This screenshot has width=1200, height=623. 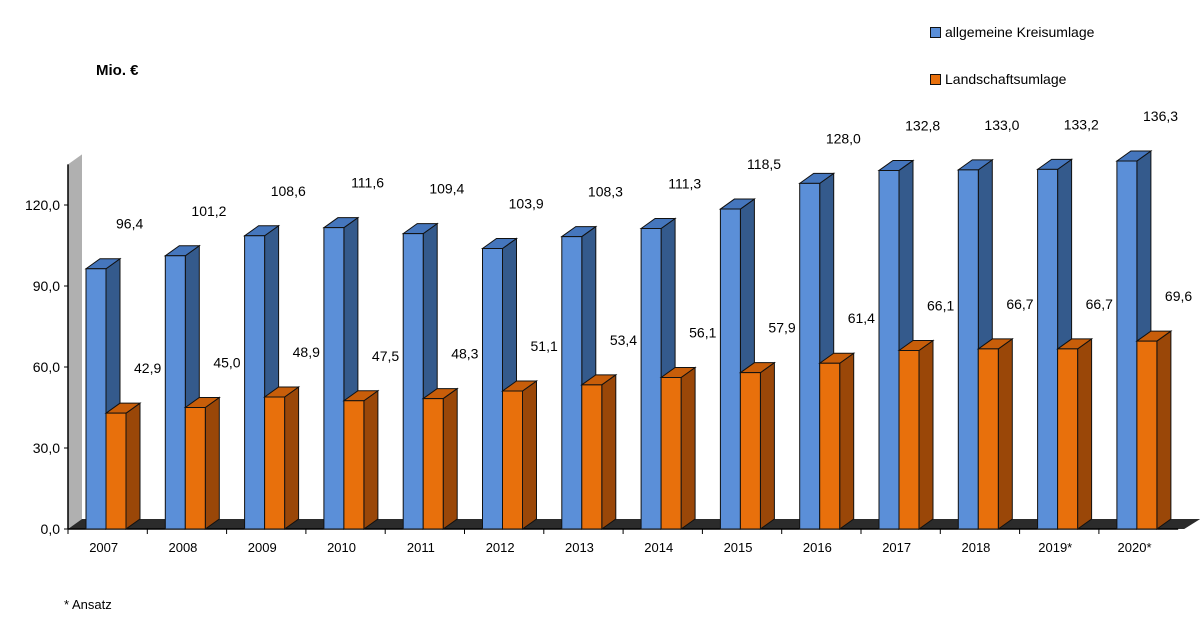 I want to click on x-tick-label: 2008, so click(x=182, y=547).